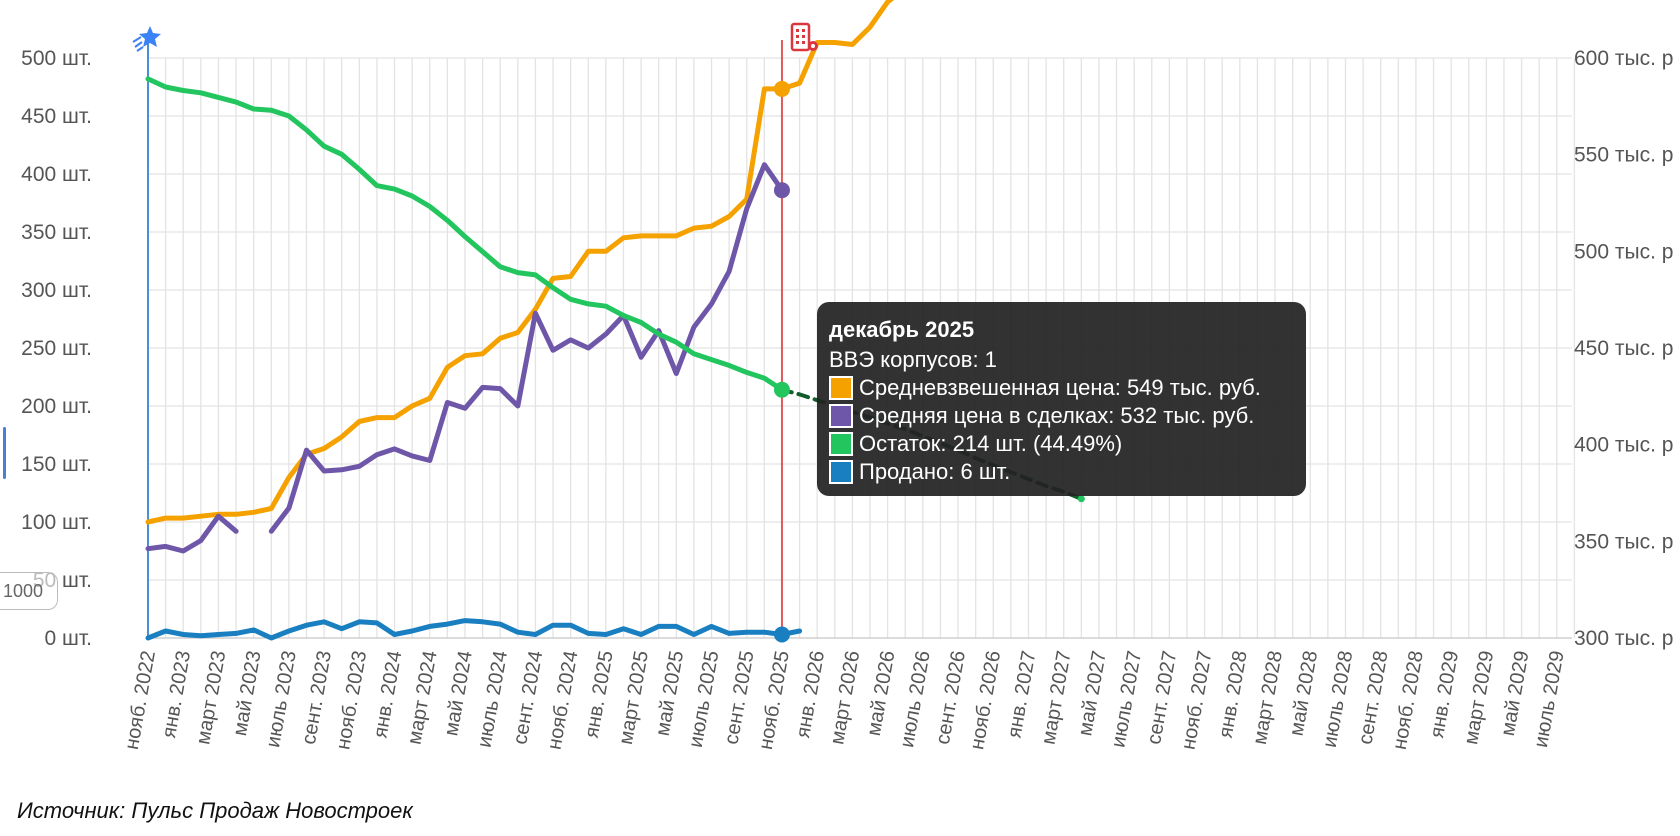  Describe the element at coordinates (56, 290) in the screenshot. I see `left-tick-label: 300 шт.` at that location.